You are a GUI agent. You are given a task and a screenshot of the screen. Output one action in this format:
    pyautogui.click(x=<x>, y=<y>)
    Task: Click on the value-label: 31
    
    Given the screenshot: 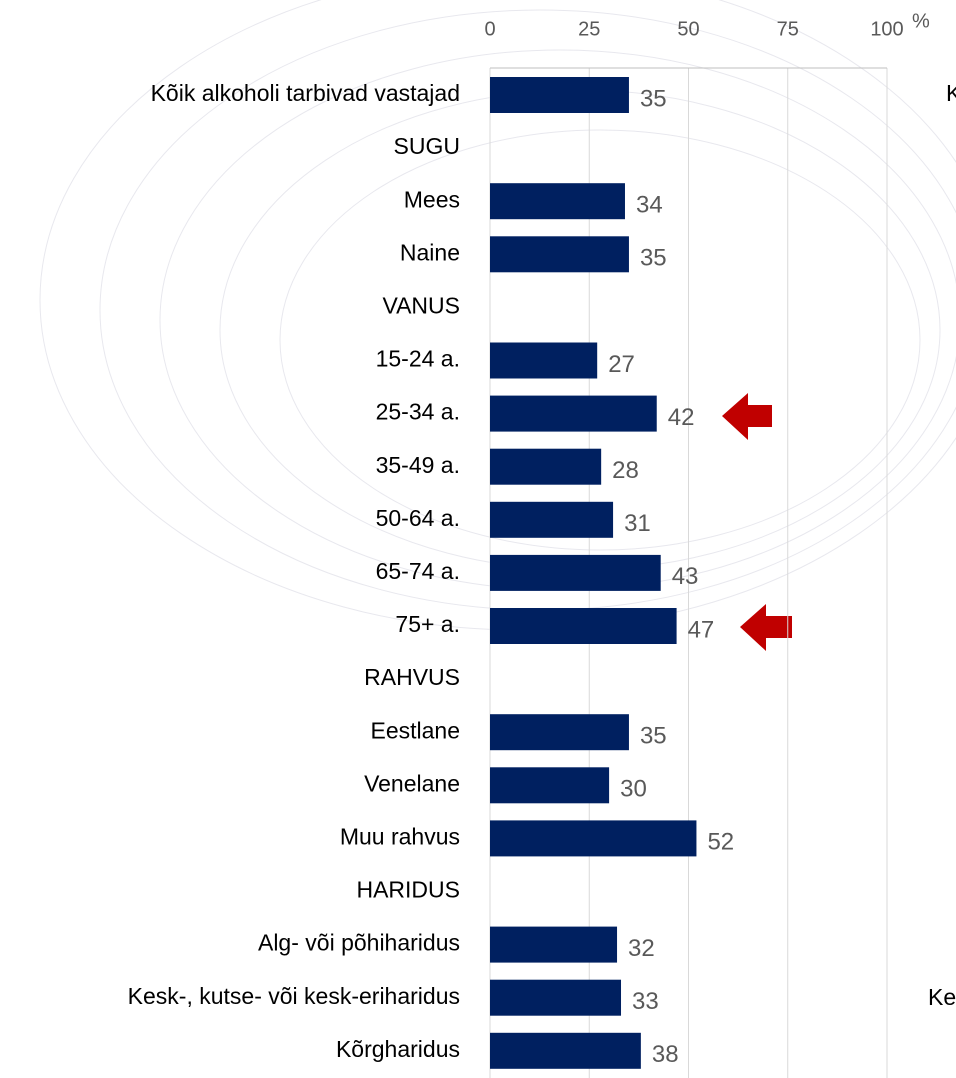 What is the action you would take?
    pyautogui.click(x=637, y=523)
    